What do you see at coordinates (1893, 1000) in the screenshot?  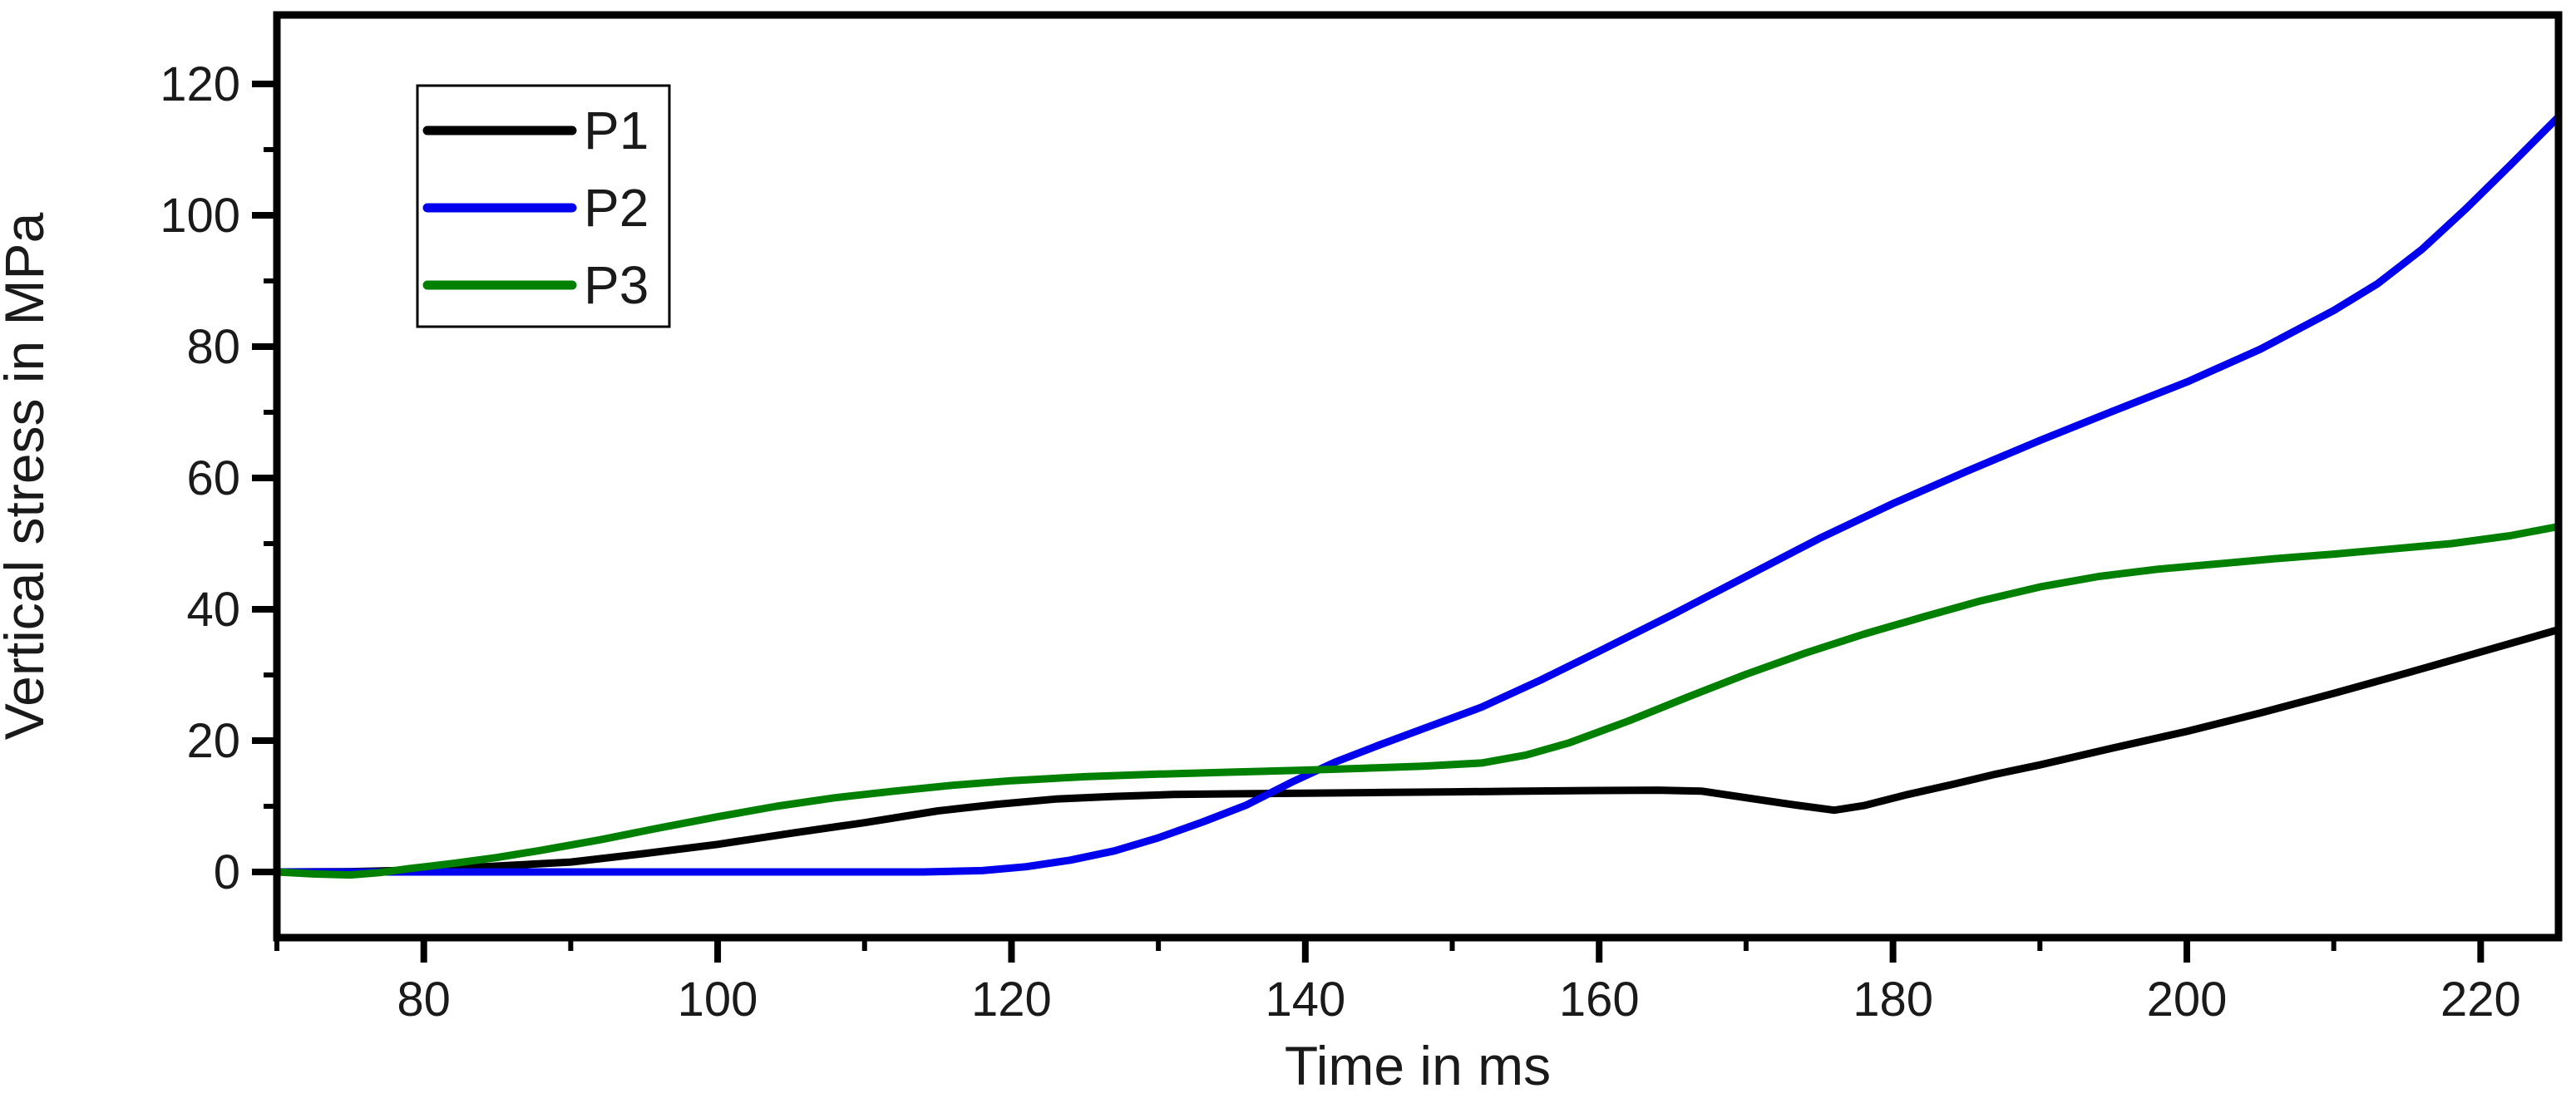 I see `x-tick-label: 180` at bounding box center [1893, 1000].